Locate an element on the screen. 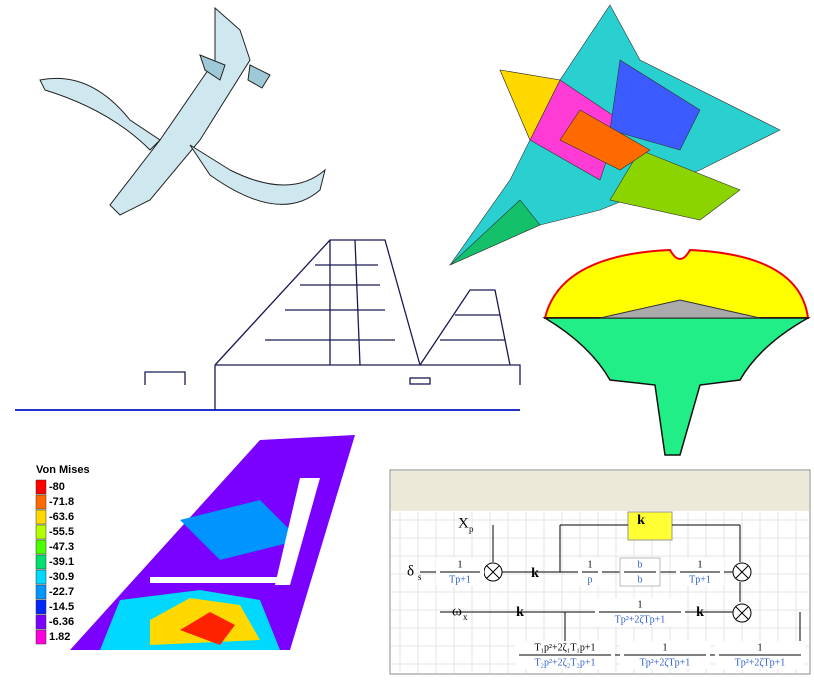  signal-label: X is located at coordinates (463, 523).